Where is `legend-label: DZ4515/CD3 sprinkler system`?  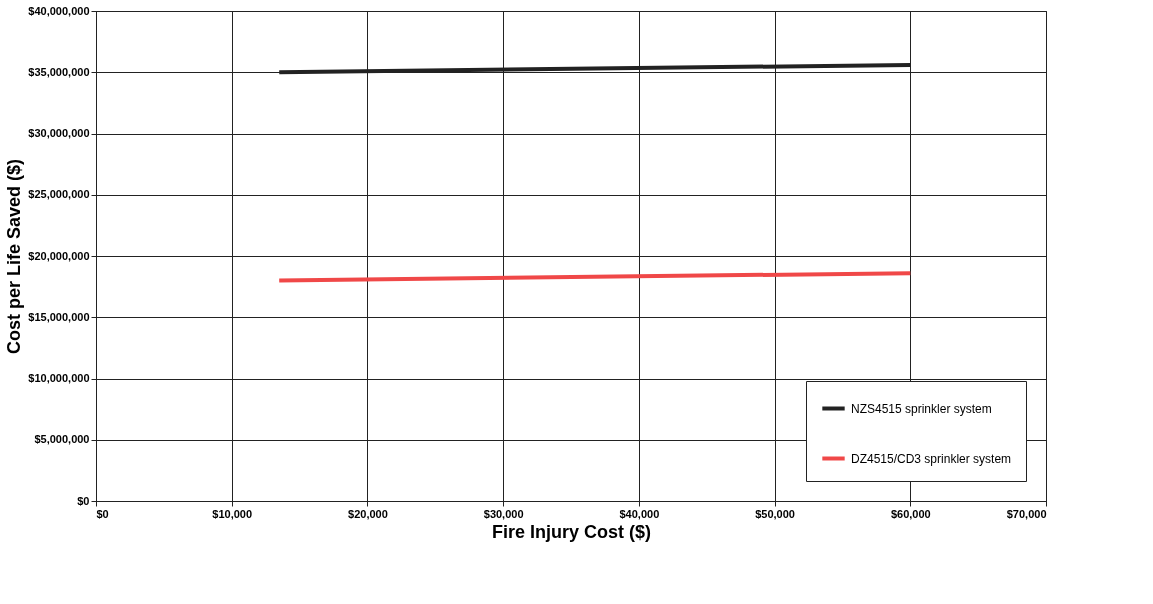
legend-label: DZ4515/CD3 sprinkler system is located at coordinates (931, 458).